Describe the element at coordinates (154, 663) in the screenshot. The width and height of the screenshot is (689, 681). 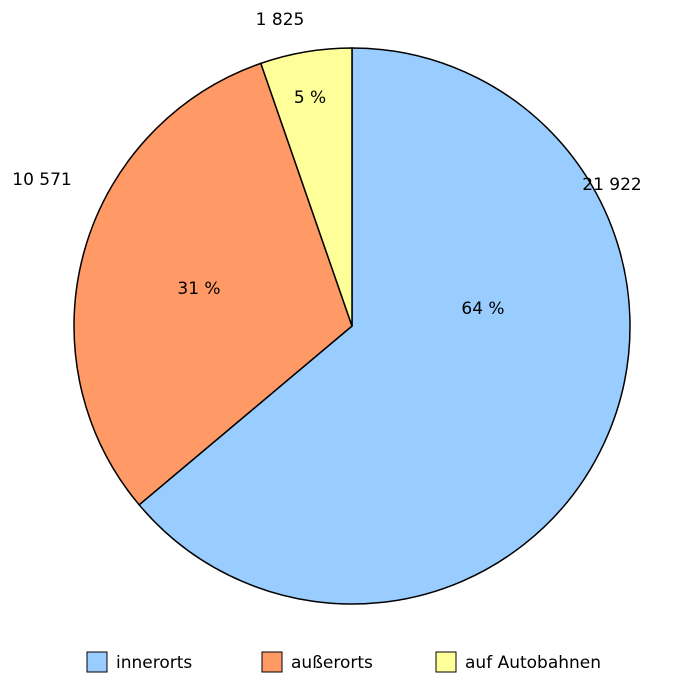
I see `legend-label: innerorts` at that location.